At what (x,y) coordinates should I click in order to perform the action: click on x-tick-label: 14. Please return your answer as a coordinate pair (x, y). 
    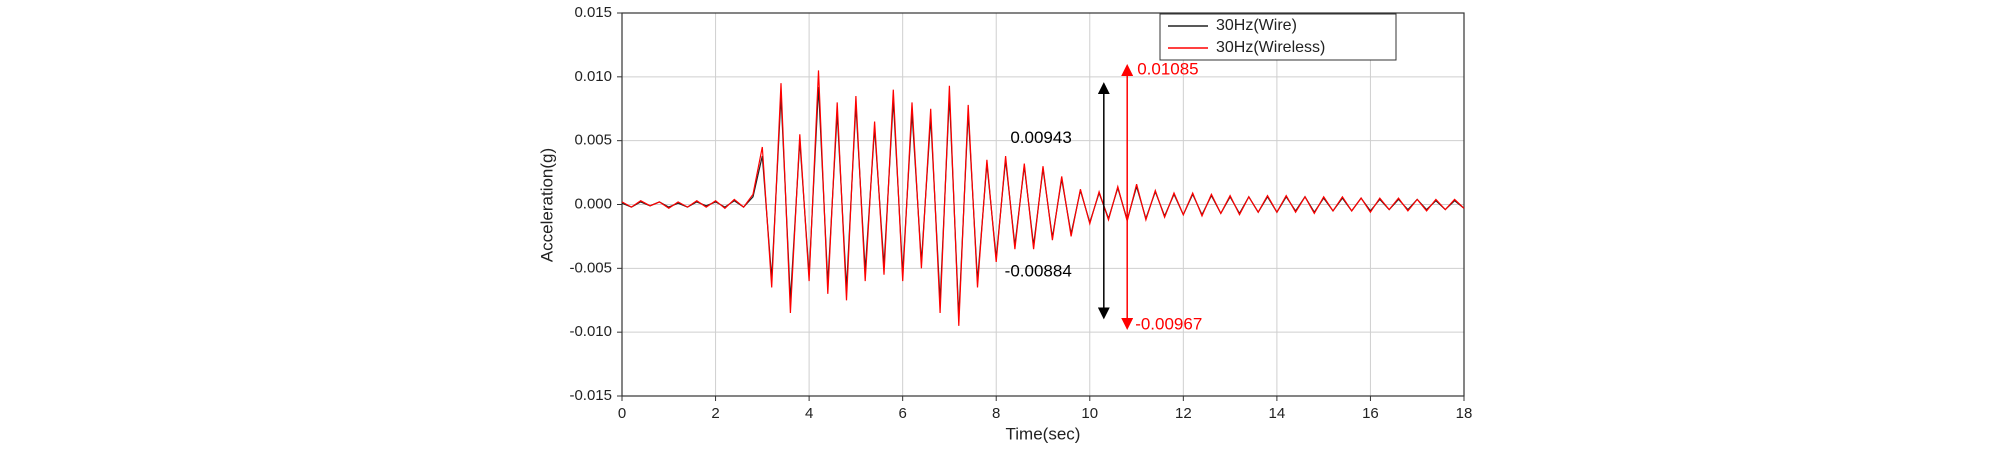
    Looking at the image, I should click on (1277, 413).